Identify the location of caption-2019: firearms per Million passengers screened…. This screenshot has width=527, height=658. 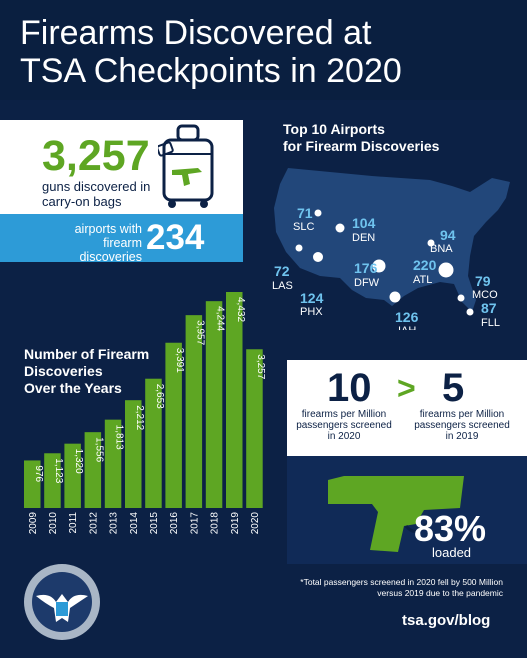
(462, 425).